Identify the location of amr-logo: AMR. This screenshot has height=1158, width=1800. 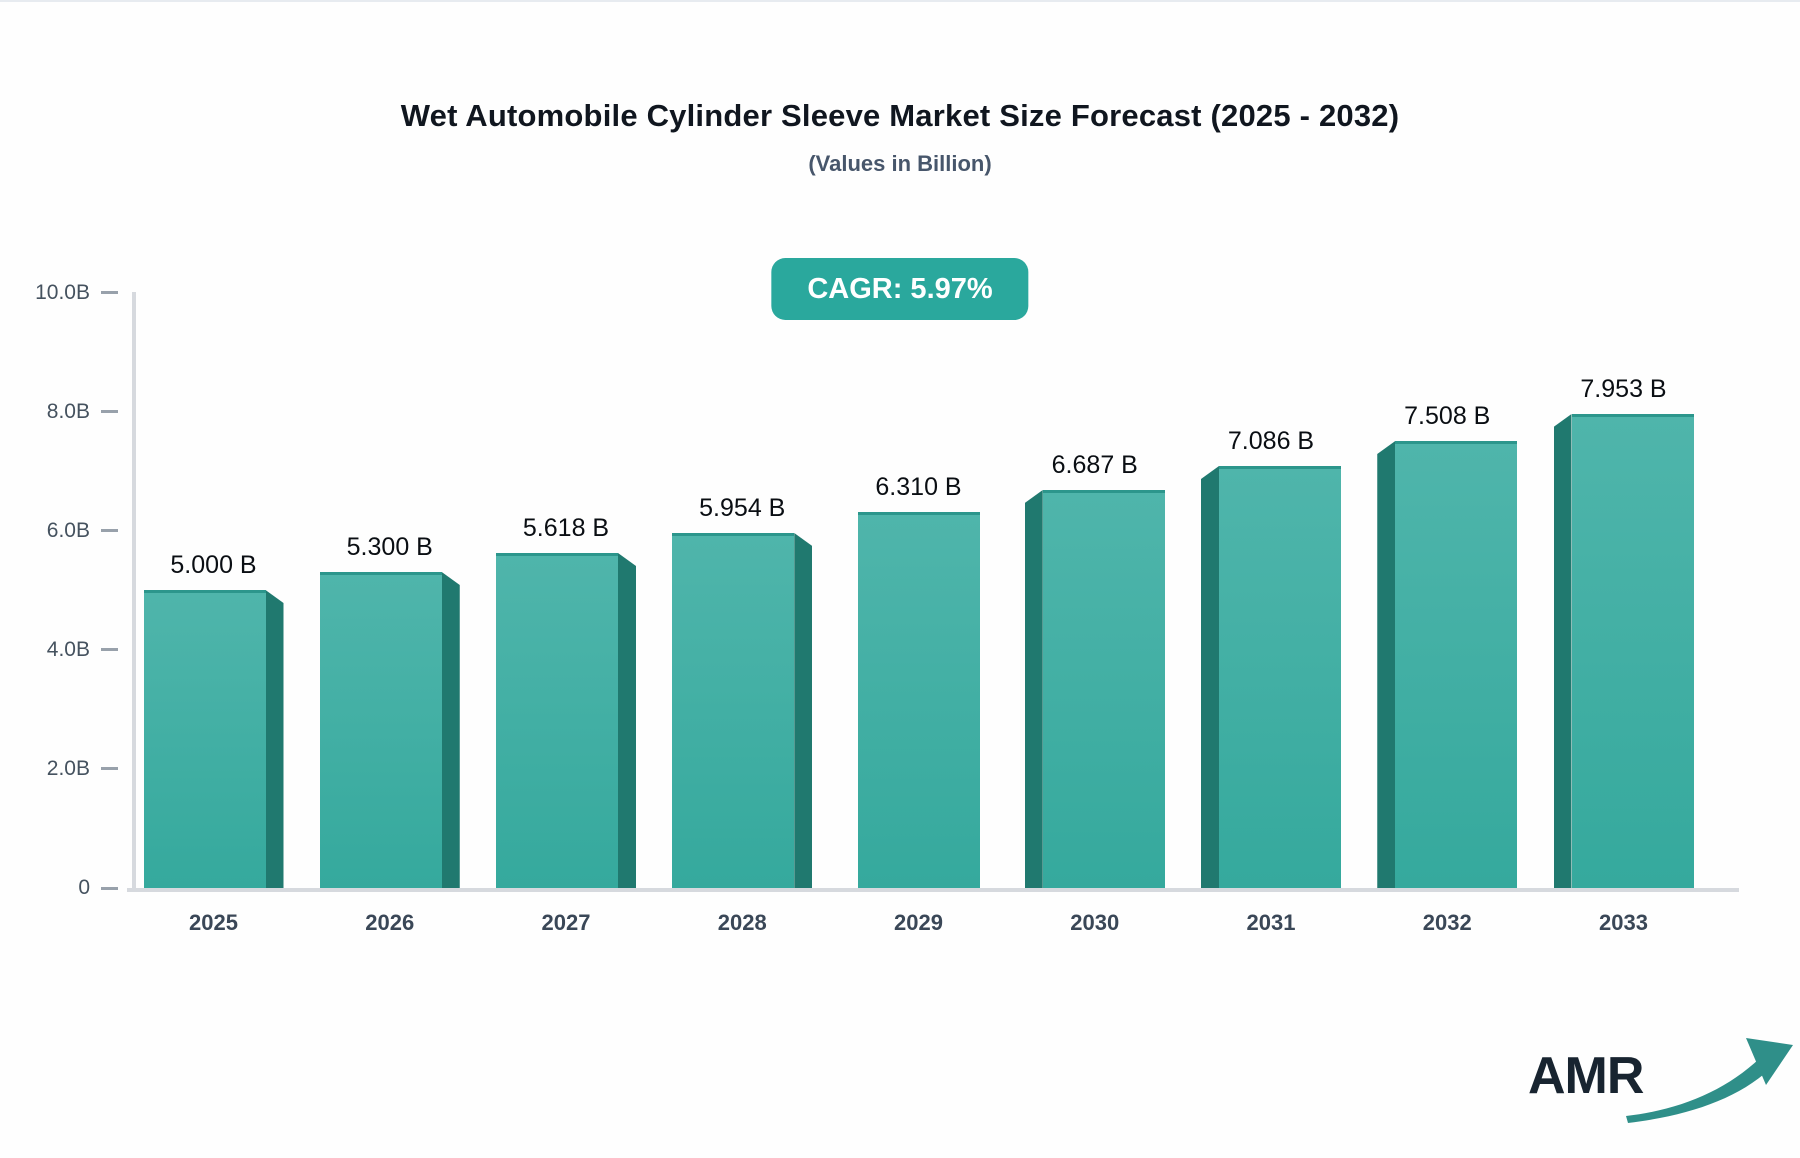
(1660, 1082).